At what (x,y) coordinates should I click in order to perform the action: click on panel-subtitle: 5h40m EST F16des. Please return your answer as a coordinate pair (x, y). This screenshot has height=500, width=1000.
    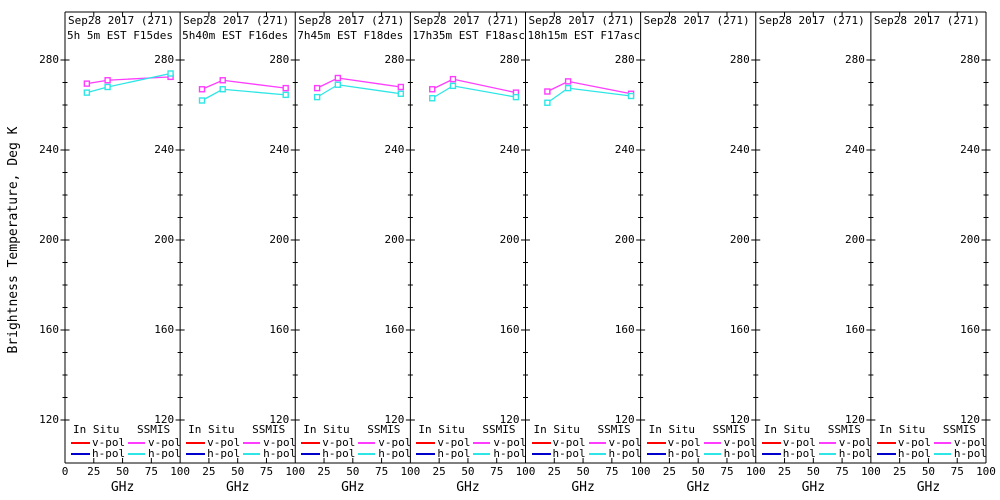
    Looking at the image, I should click on (235, 35).